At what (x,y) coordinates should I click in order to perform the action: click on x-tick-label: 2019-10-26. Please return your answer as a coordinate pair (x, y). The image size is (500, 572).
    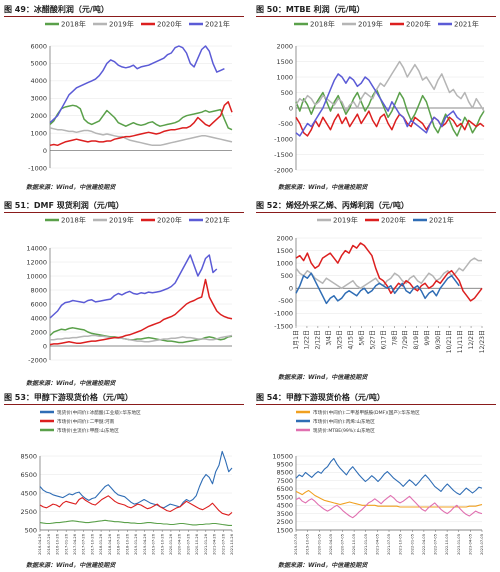
    Looking at the image, I should click on (162, 544).